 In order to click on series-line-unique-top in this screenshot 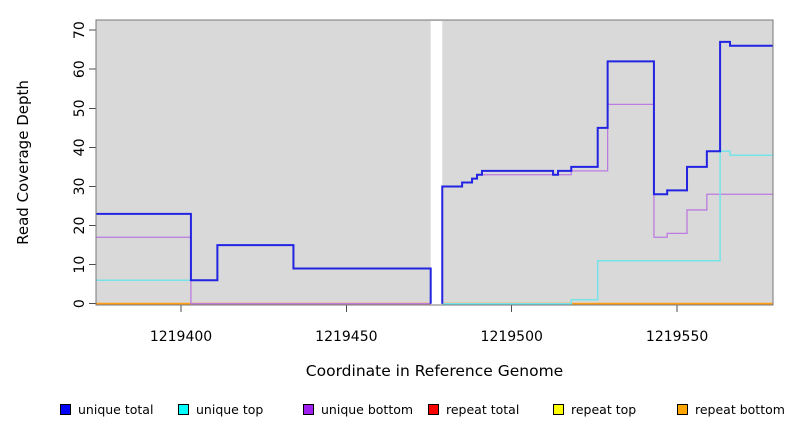, I will do `click(607, 227)`.